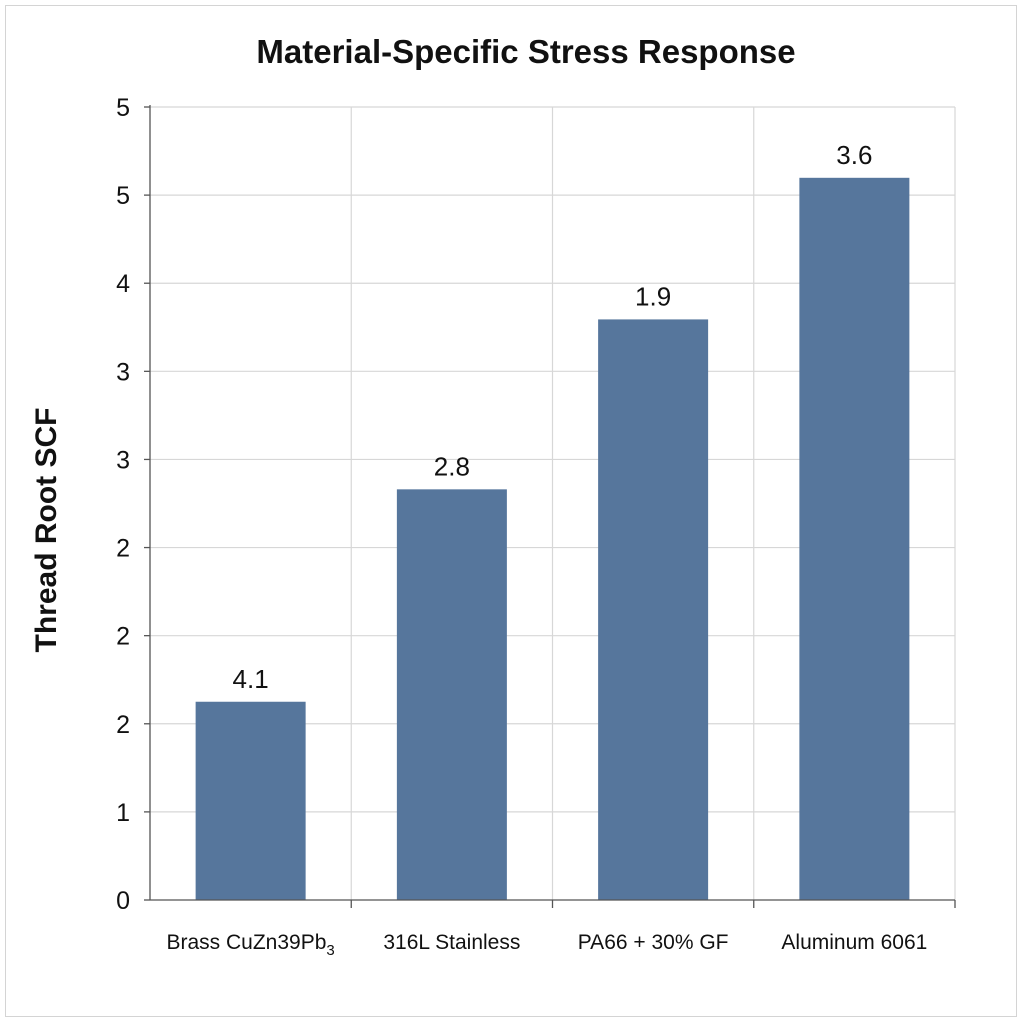 The width and height of the screenshot is (1024, 1024). Describe the element at coordinates (330, 950) in the screenshot. I see `category-subscript: 3` at that location.